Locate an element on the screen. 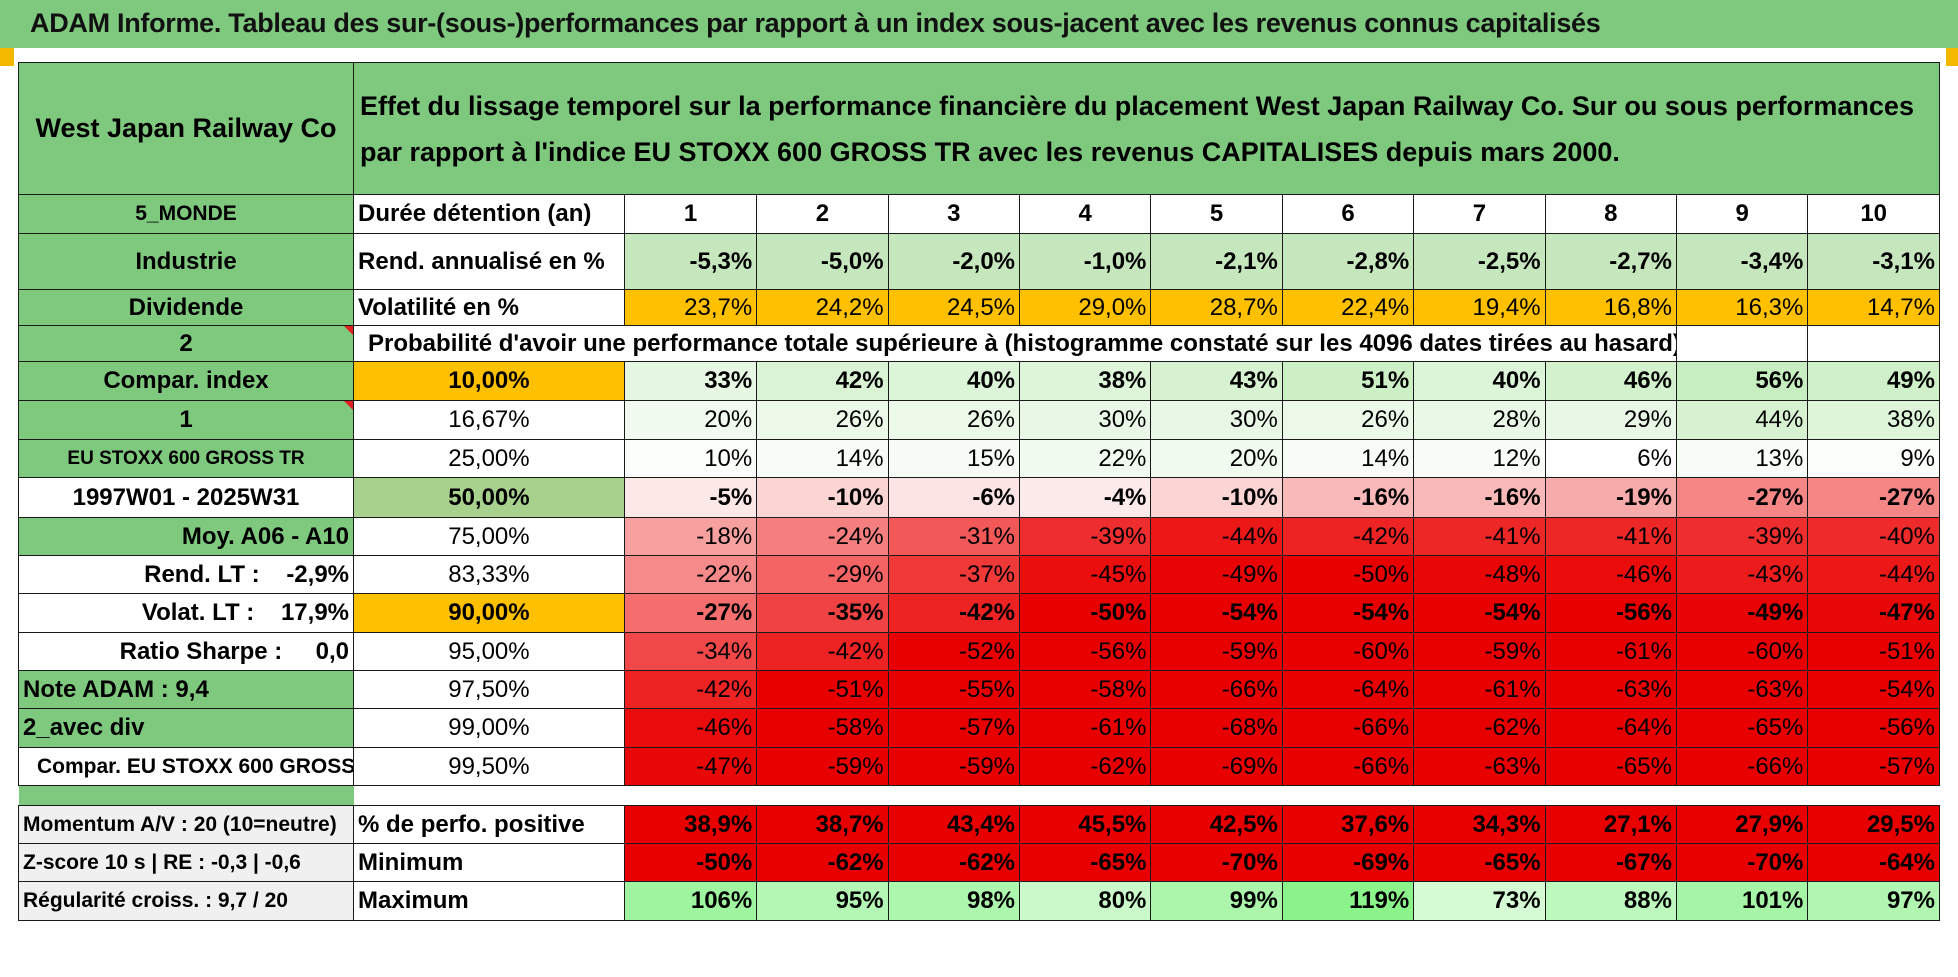  vol-value: 16,3% is located at coordinates (1742, 307).